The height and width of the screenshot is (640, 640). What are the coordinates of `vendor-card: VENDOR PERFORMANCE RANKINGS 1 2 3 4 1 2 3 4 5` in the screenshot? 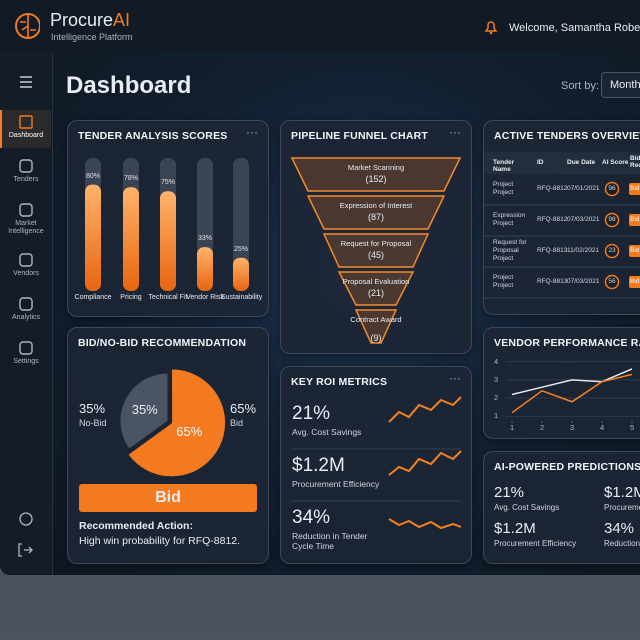 It's located at (561, 383).